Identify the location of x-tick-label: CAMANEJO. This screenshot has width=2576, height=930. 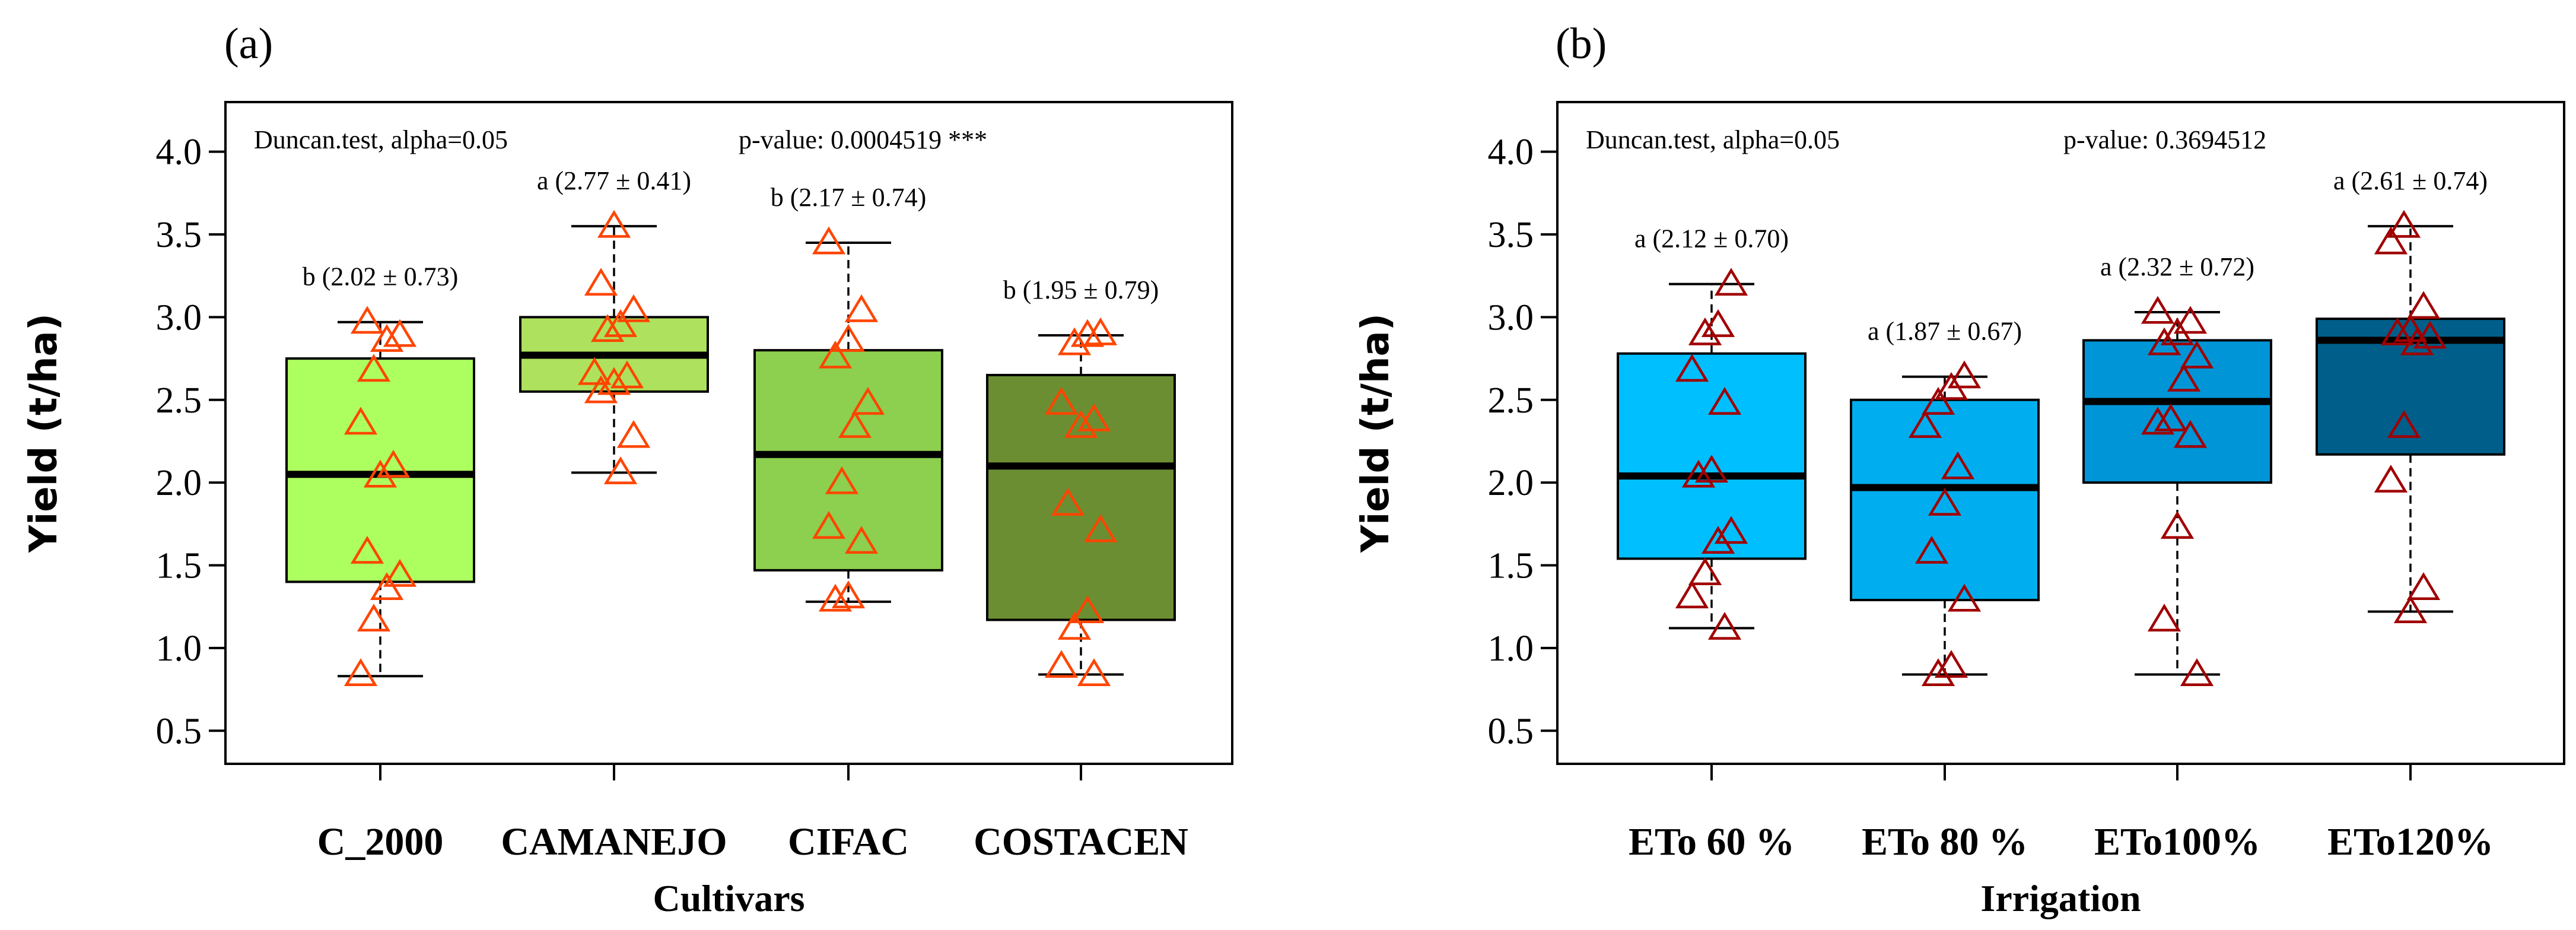
(614, 842).